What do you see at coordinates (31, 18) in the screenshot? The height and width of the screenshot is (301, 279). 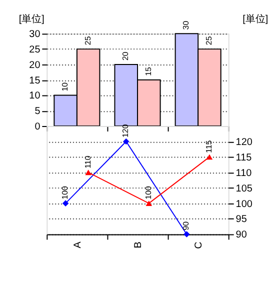 I see `y-axis-title: [単位]` at bounding box center [31, 18].